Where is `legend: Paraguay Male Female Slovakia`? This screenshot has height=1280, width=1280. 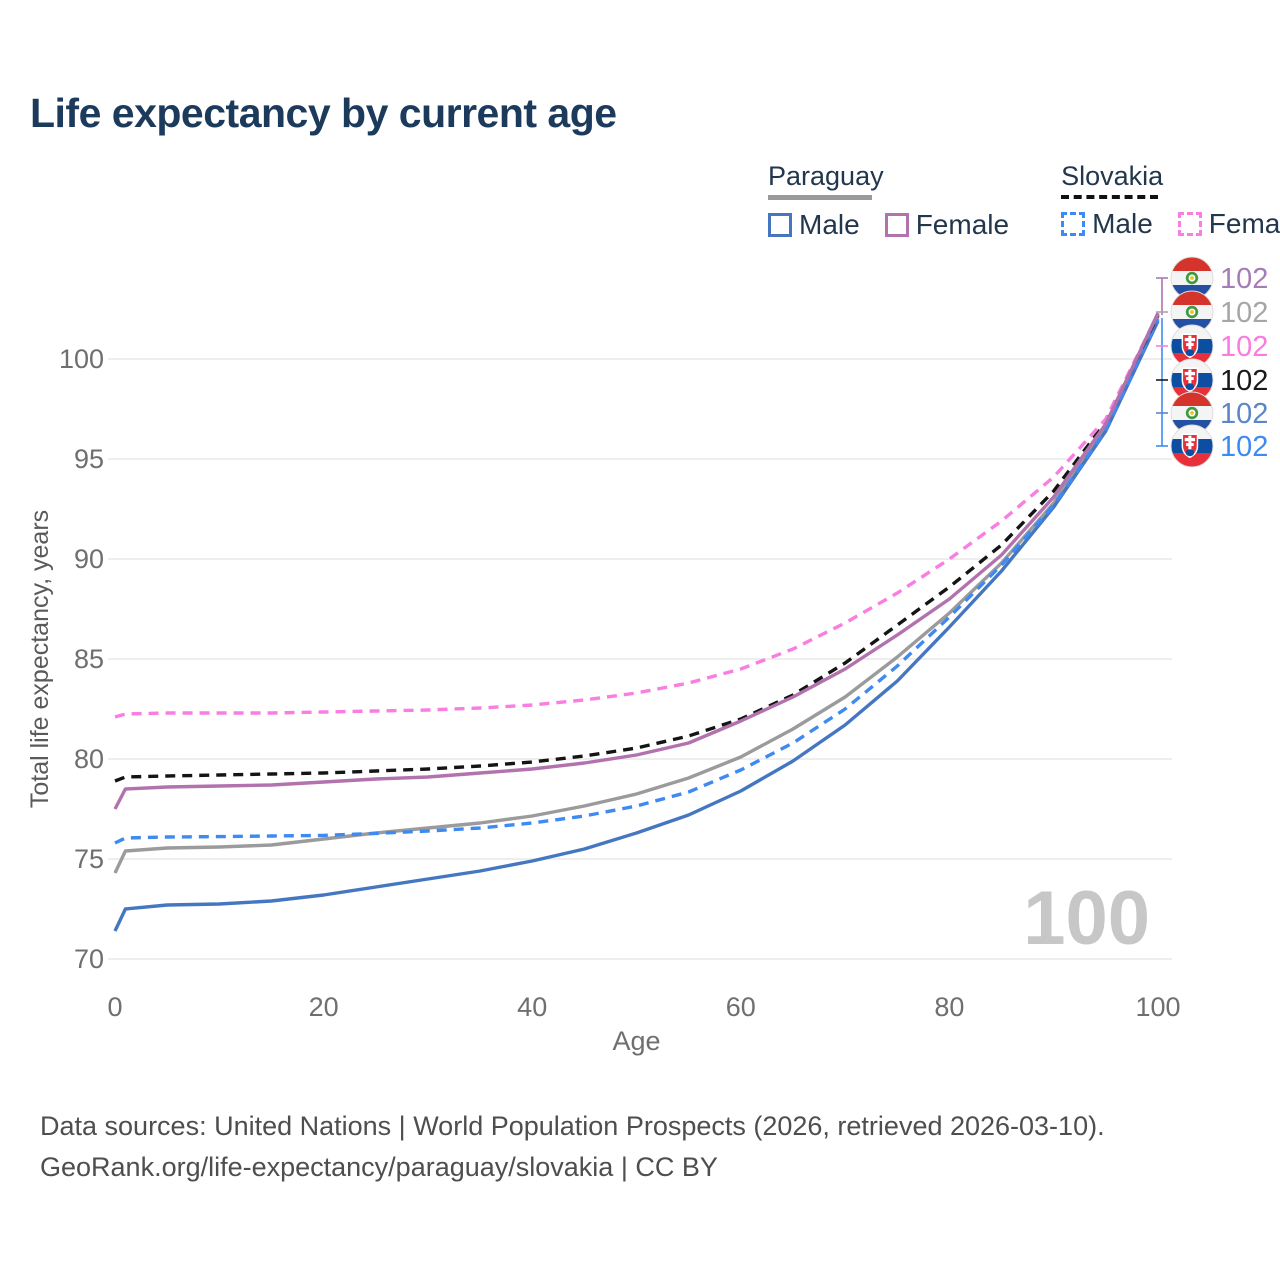 legend: Paraguay Male Female Slovakia is located at coordinates (1024, 201).